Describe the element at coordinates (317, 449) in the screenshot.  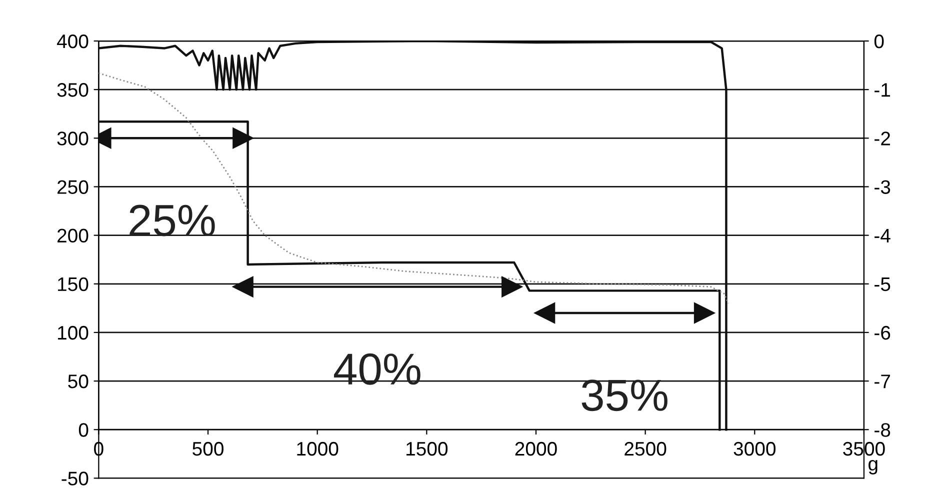
I see `x-tick-label: 1000` at that location.